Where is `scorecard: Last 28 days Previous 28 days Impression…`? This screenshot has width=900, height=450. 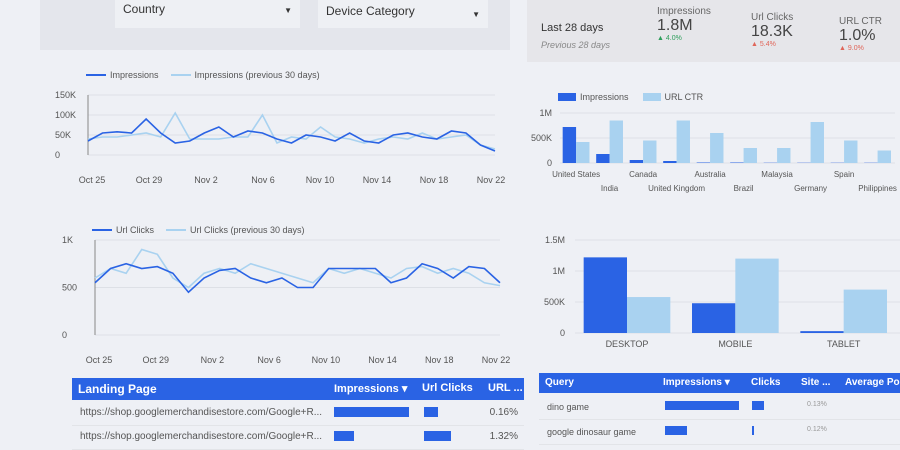 scorecard: Last 28 days Previous 28 days Impression… is located at coordinates (713, 31).